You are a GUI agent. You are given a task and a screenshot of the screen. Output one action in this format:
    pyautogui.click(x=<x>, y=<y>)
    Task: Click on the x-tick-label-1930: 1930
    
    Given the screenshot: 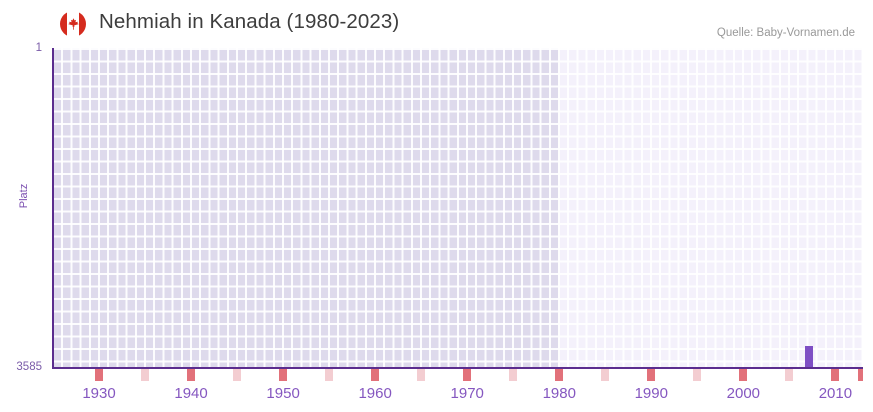 What is the action you would take?
    pyautogui.click(x=99, y=393)
    